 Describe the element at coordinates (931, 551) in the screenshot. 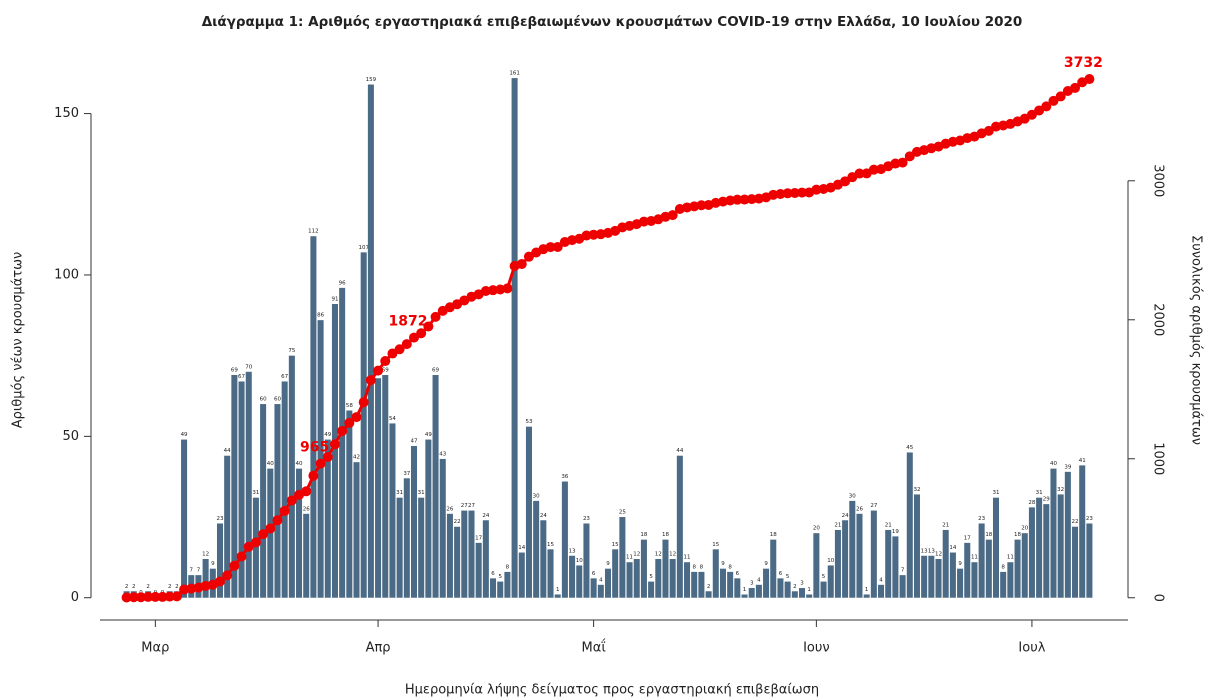

I see `bar-value-label: 13` at that location.